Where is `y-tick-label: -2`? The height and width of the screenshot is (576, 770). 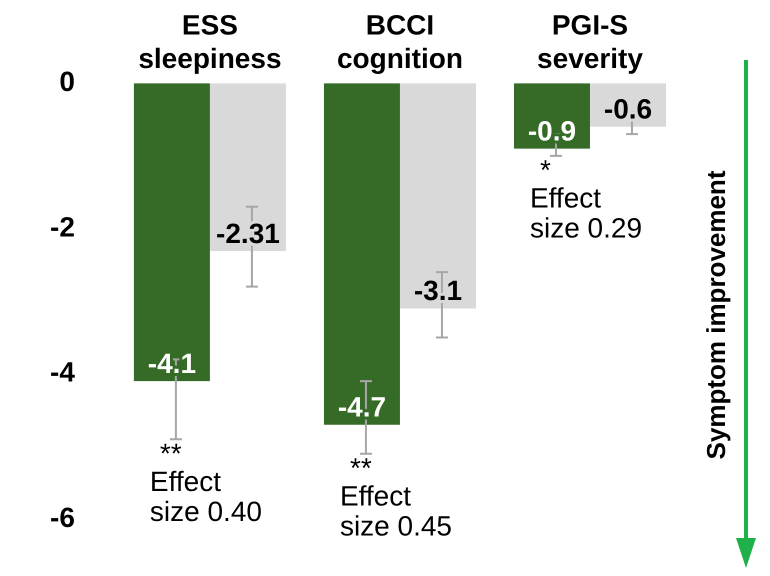 y-tick-label: -2 is located at coordinates (62, 226).